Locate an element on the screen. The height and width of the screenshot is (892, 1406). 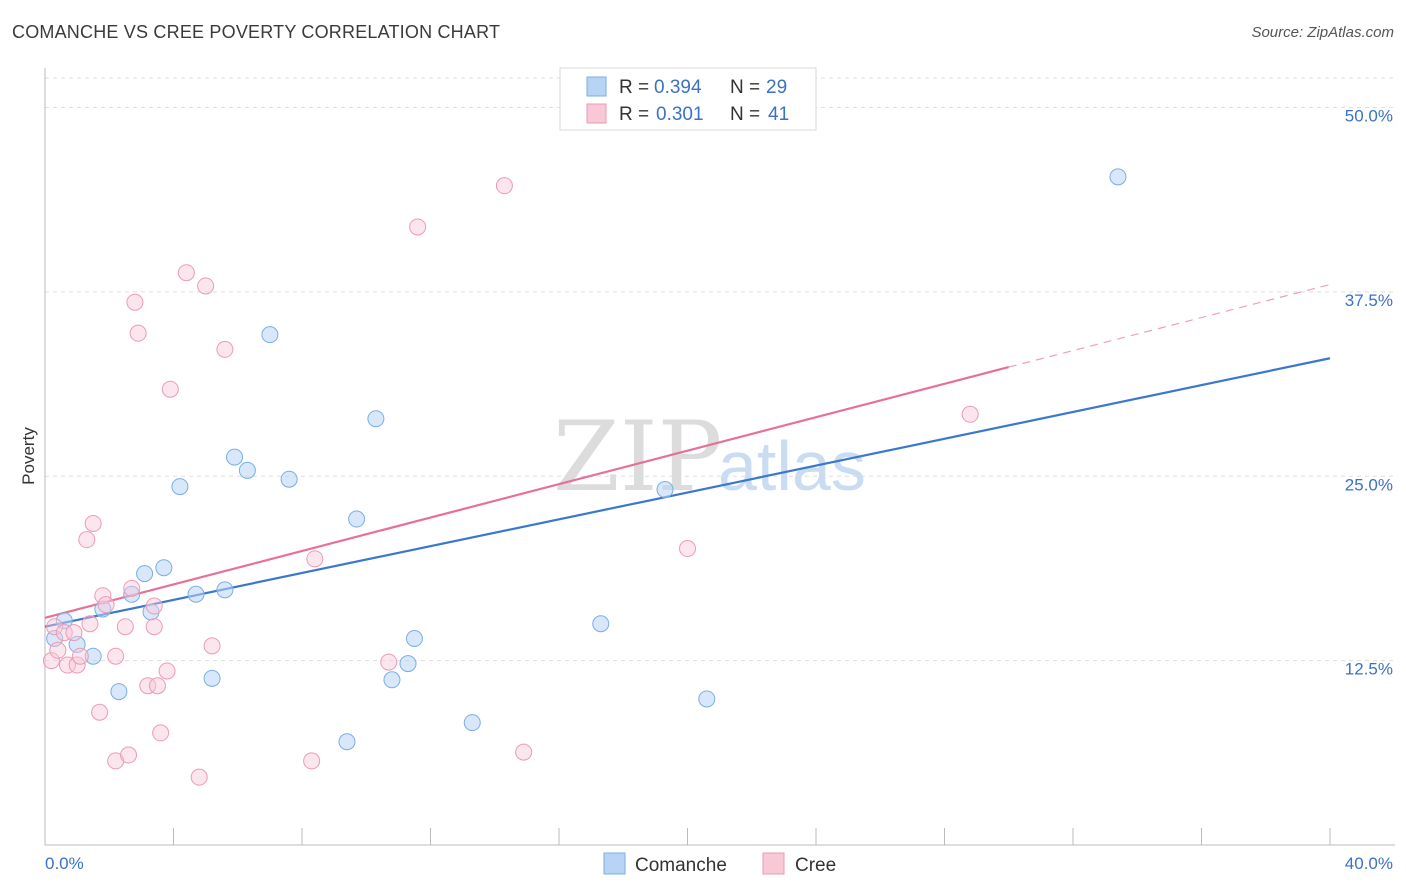
x-tick-label-min: 0.0% is located at coordinates (64, 863).